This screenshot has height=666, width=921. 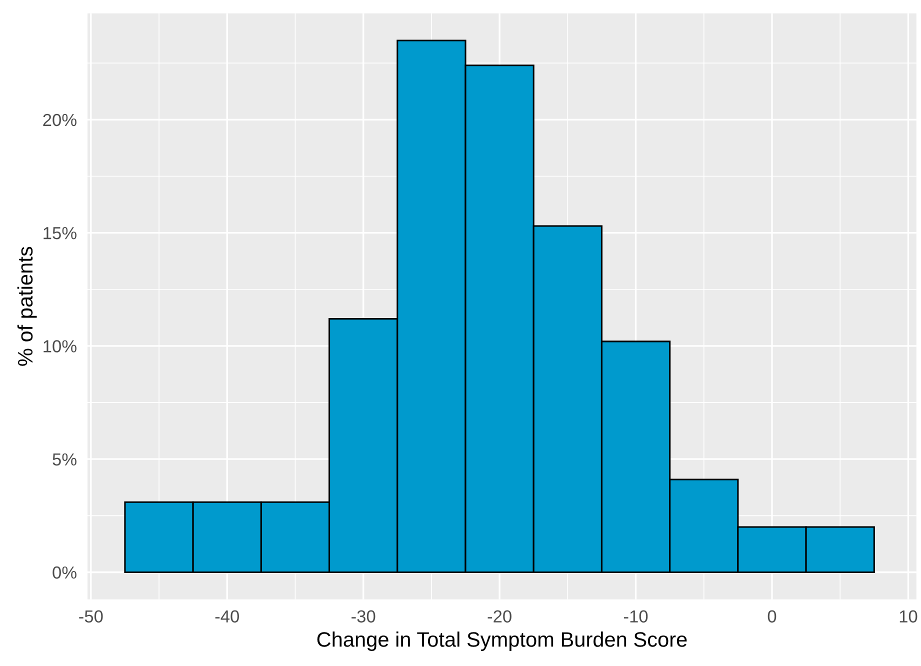 What do you see at coordinates (500, 616) in the screenshot?
I see `x-tick-label: -20` at bounding box center [500, 616].